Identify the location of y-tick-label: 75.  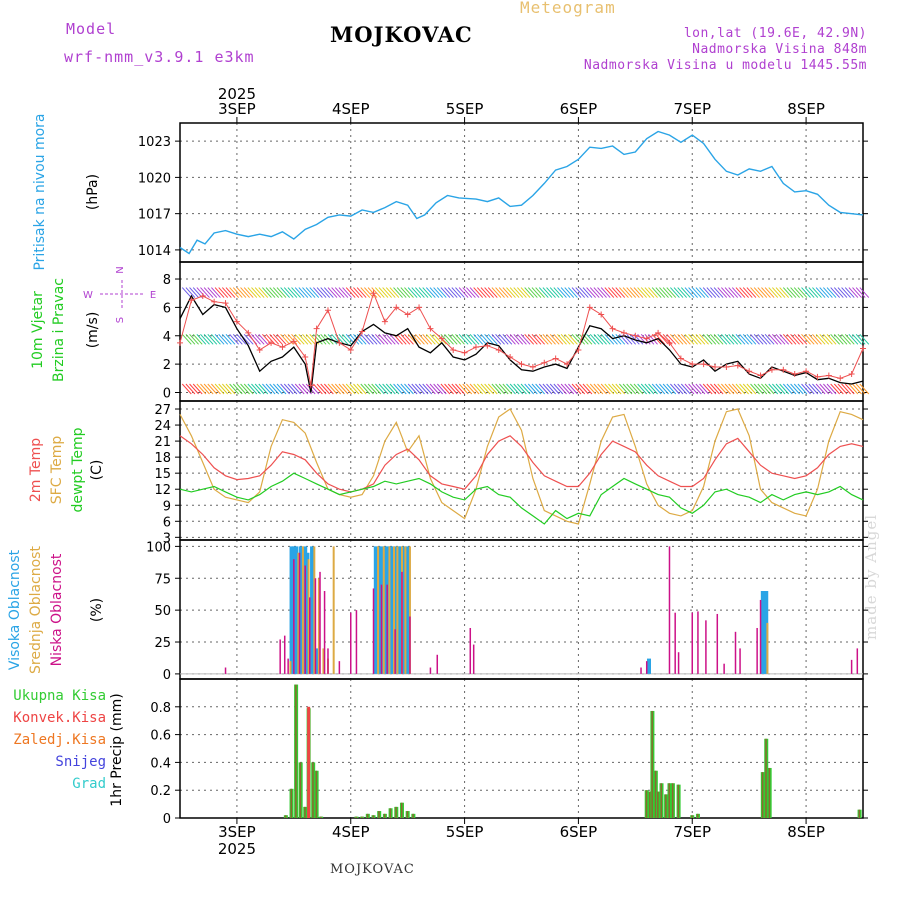
(162, 579).